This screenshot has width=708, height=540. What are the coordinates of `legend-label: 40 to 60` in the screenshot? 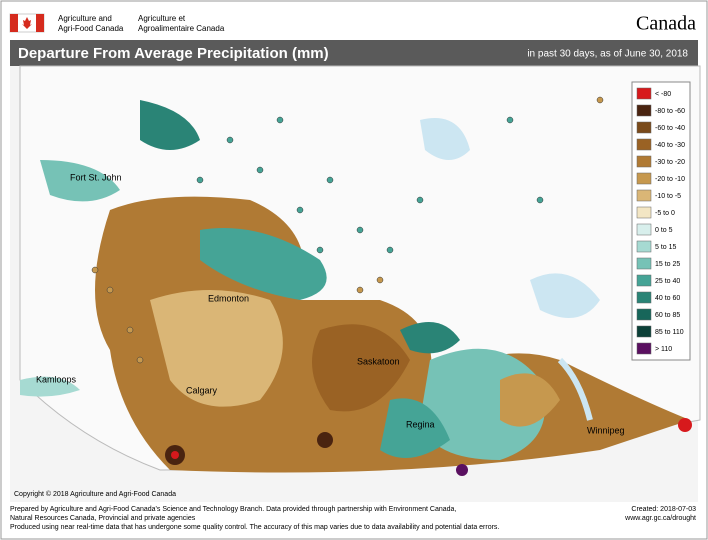 It's located at (667, 298).